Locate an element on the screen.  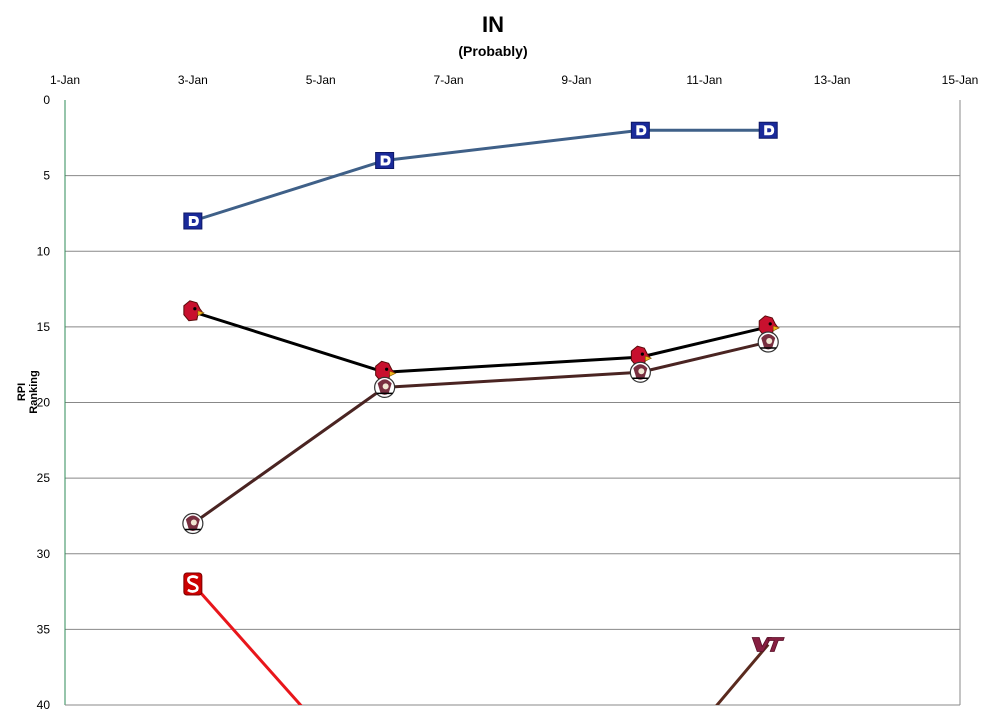
y-tick-label: 40 is located at coordinates (44, 705).